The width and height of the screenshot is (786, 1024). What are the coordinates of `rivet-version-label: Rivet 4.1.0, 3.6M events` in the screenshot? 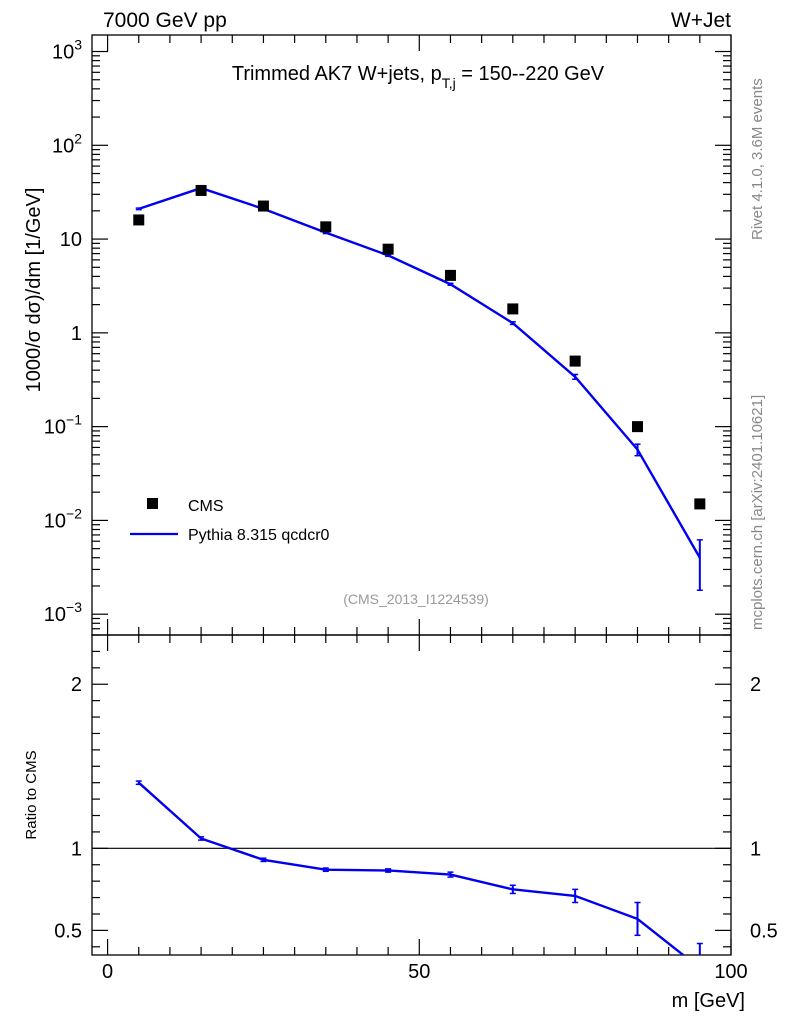 It's located at (757, 159).